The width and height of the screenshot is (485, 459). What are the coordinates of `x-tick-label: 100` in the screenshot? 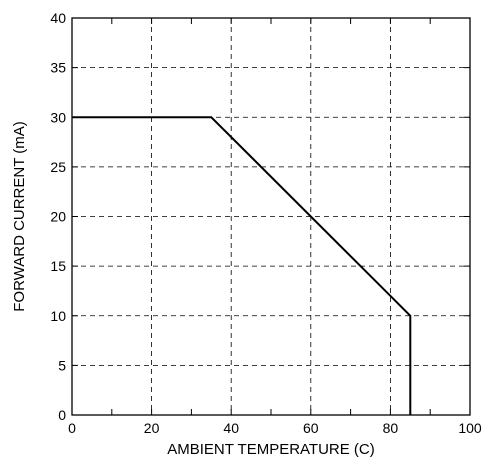 It's located at (470, 428).